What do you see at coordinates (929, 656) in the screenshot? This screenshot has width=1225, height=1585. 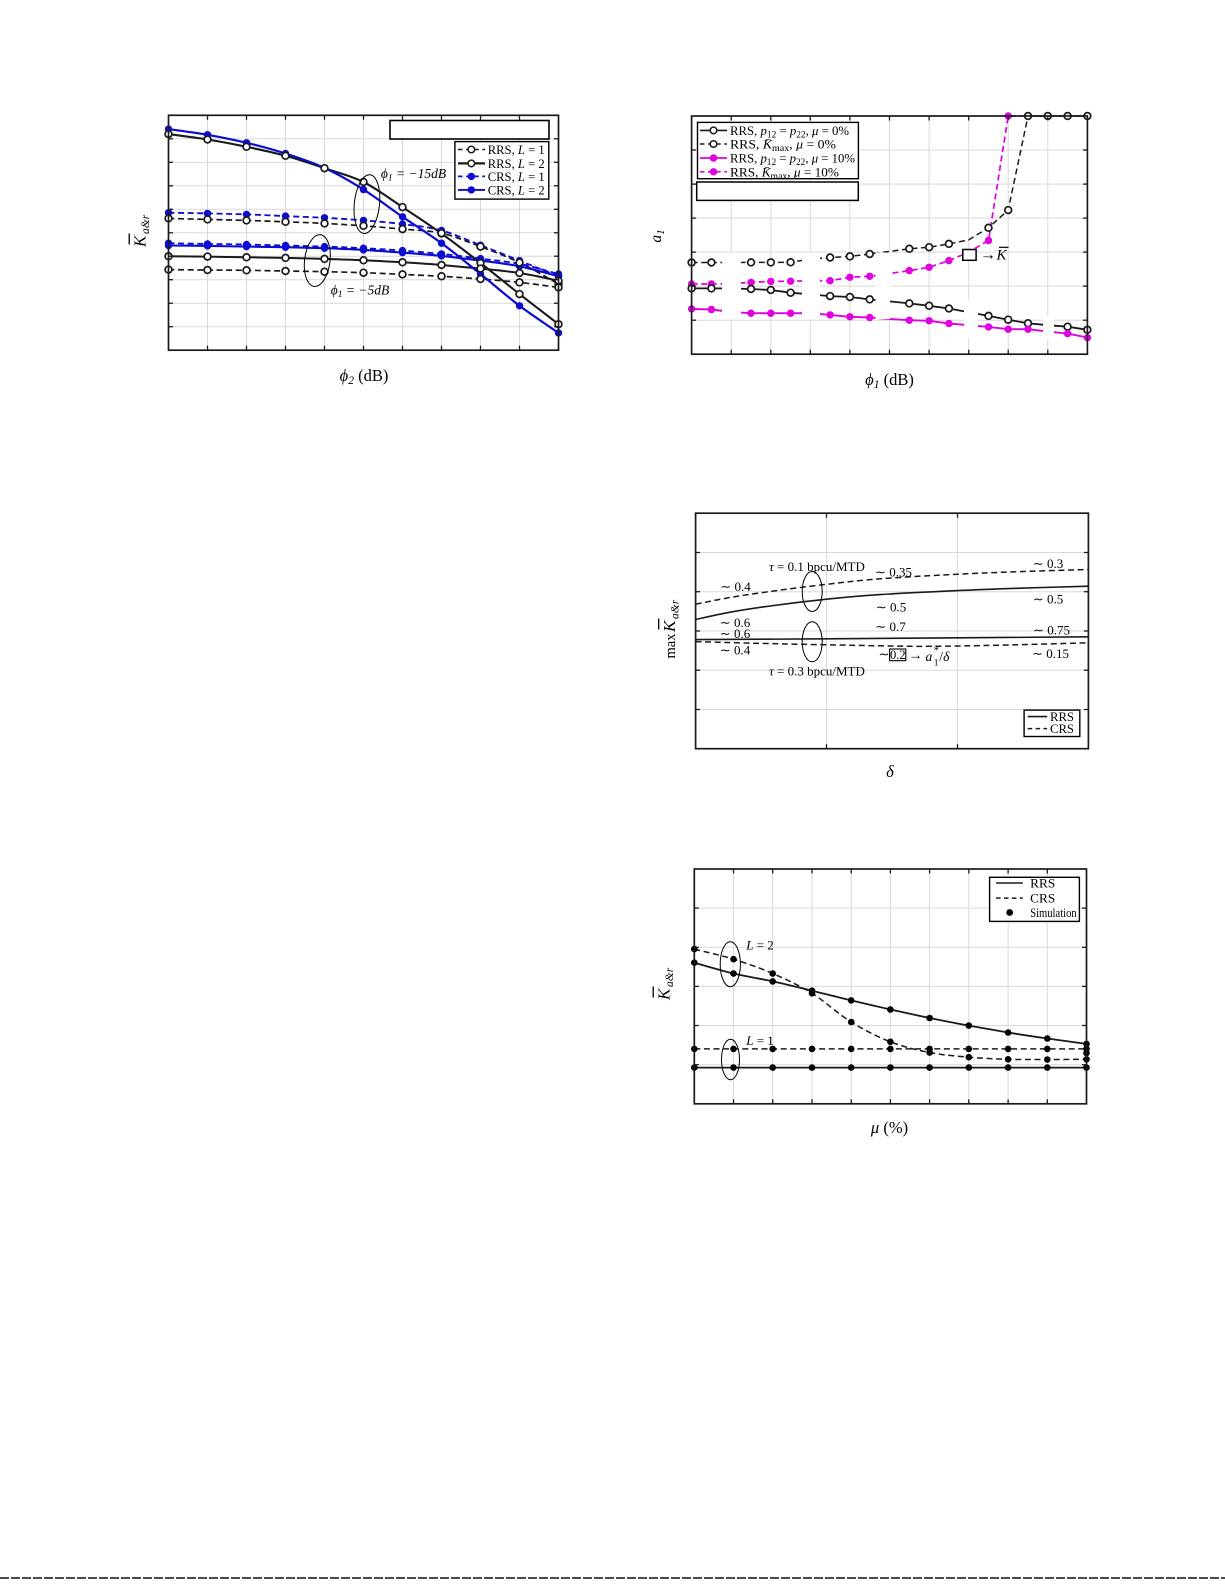 I see `svg-text: a` at bounding box center [929, 656].